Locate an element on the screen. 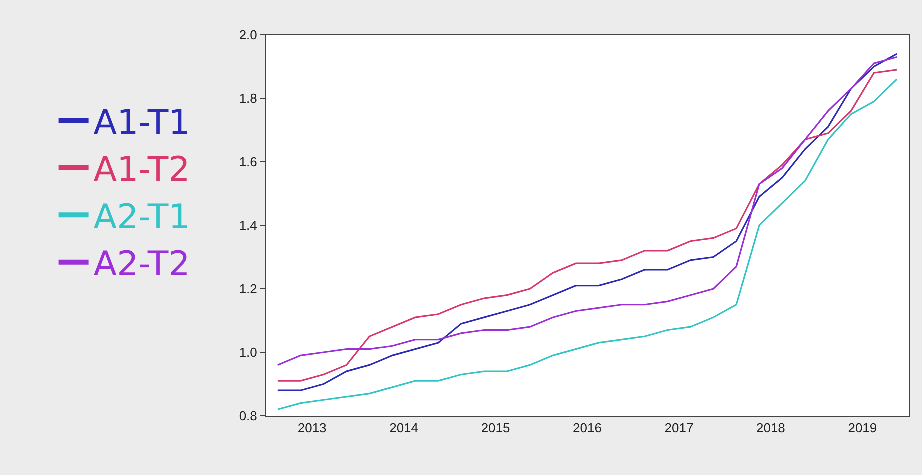  x-tick-label: 2017 is located at coordinates (679, 428).